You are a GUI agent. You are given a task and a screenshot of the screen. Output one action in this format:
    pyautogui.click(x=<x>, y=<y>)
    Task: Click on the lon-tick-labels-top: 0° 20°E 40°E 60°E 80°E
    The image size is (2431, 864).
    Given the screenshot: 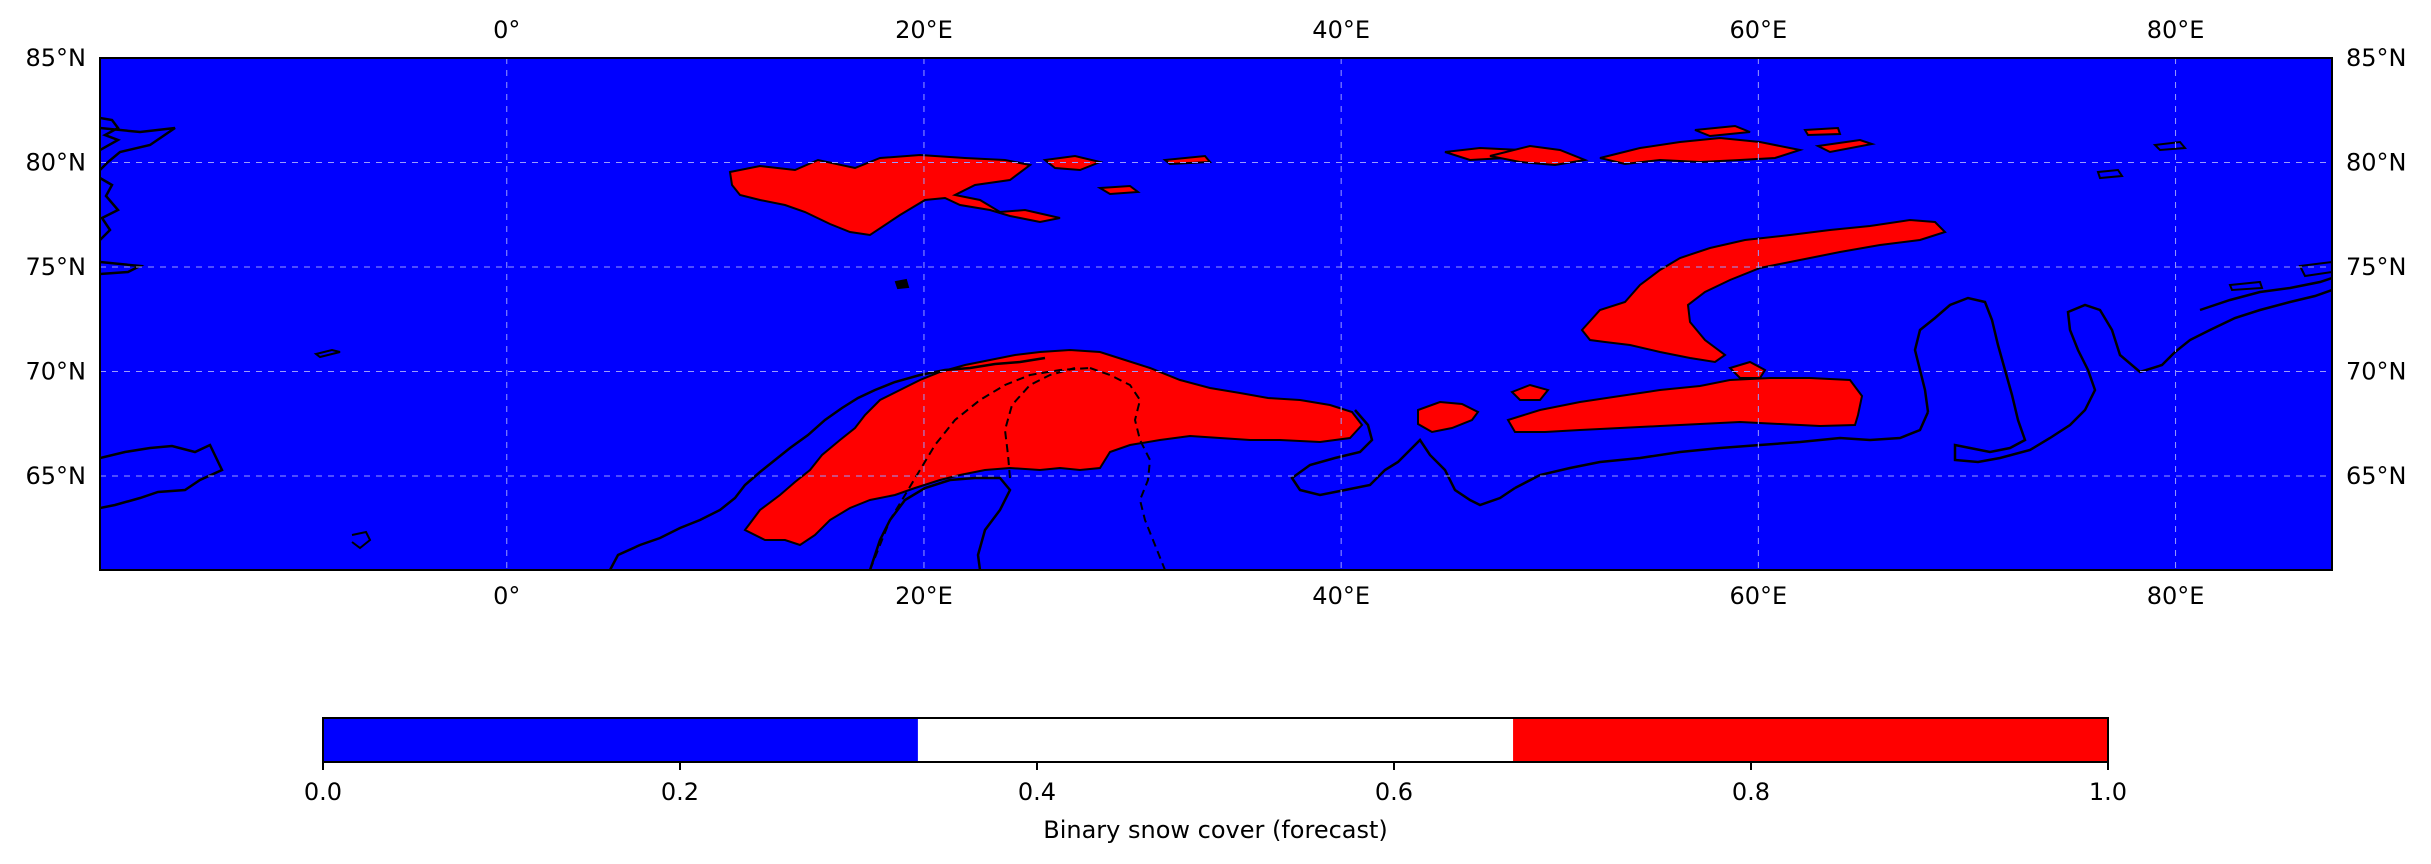 What is the action you would take?
    pyautogui.click(x=1348, y=30)
    